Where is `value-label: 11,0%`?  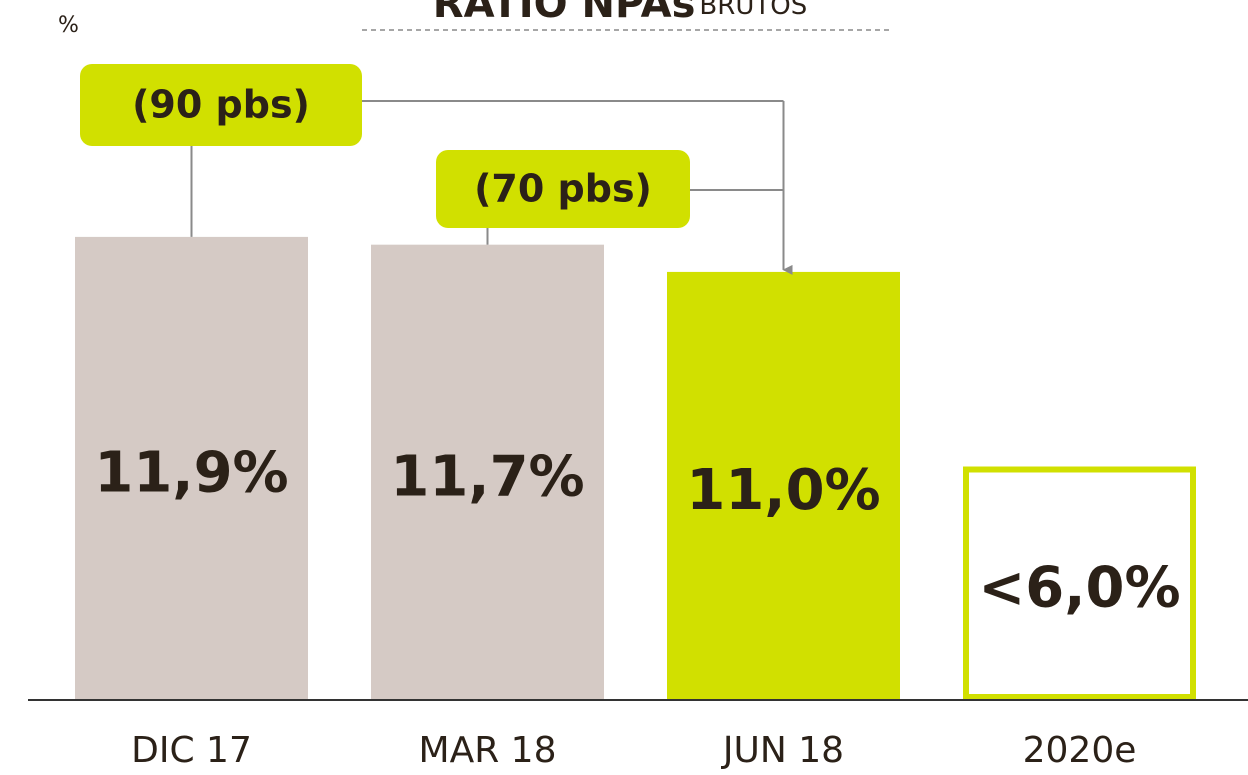 value-label: 11,0% is located at coordinates (783, 490).